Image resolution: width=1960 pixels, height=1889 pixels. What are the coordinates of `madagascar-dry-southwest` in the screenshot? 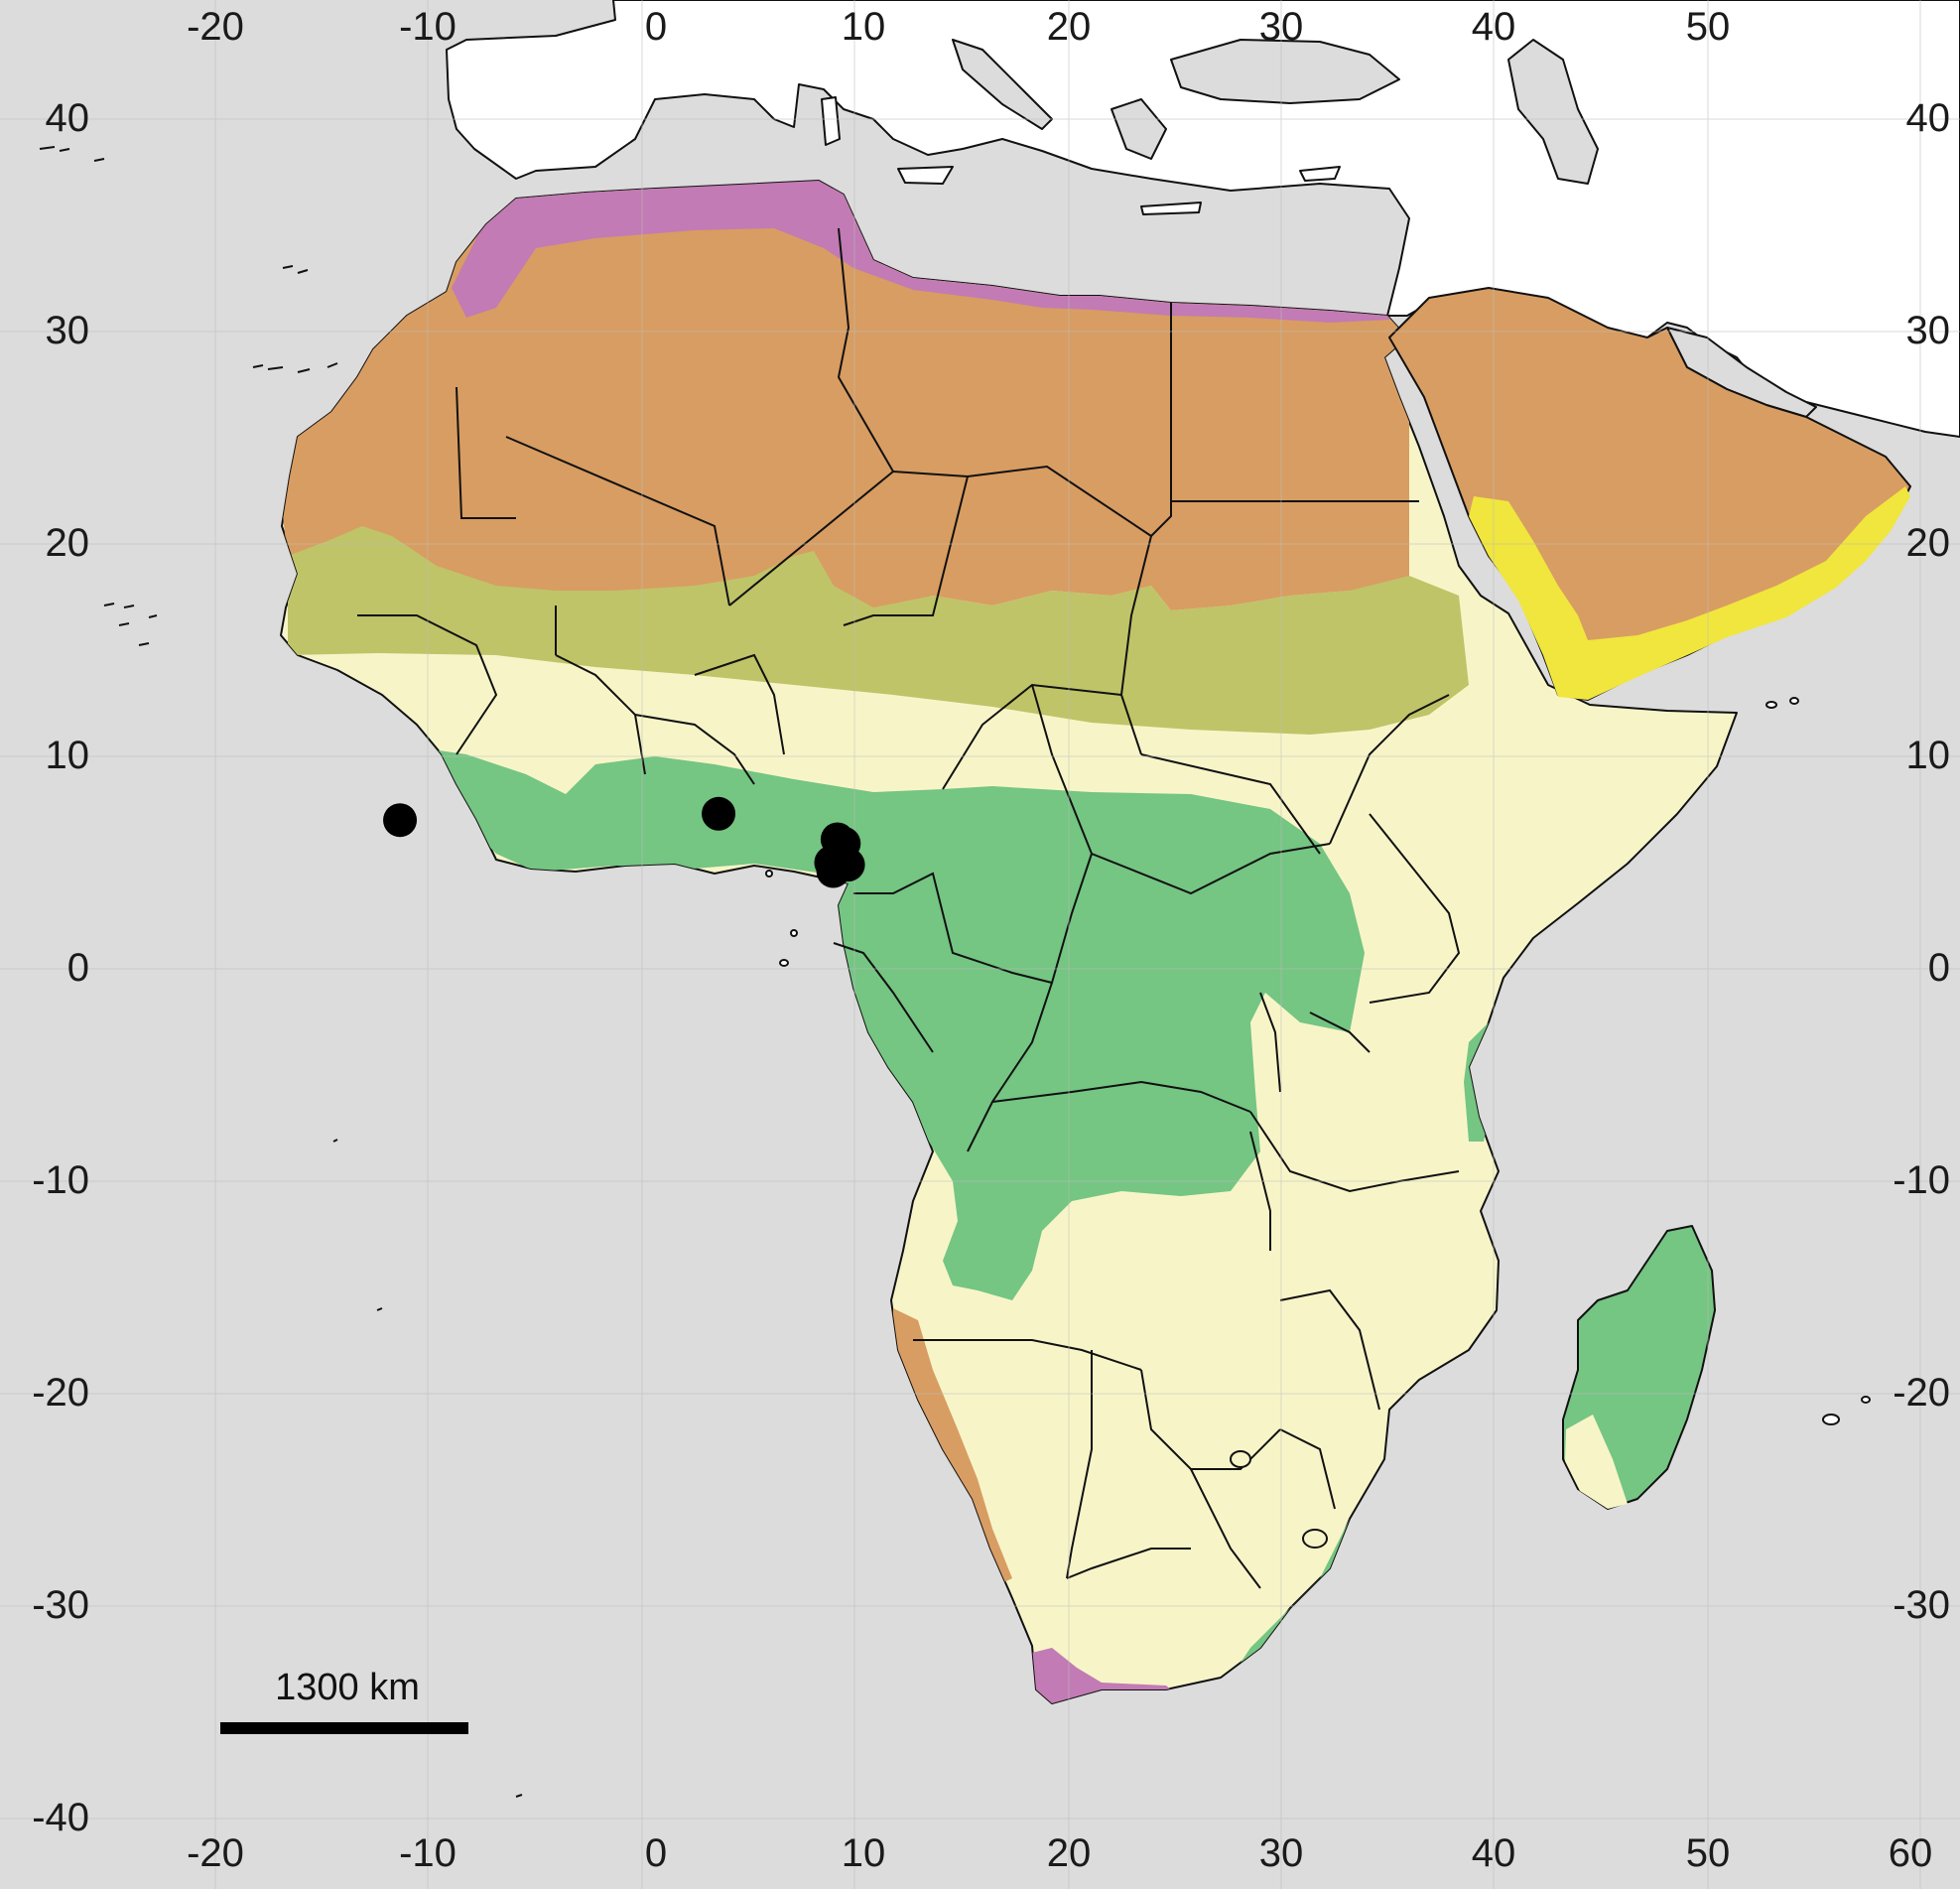 It's located at (1596, 1462).